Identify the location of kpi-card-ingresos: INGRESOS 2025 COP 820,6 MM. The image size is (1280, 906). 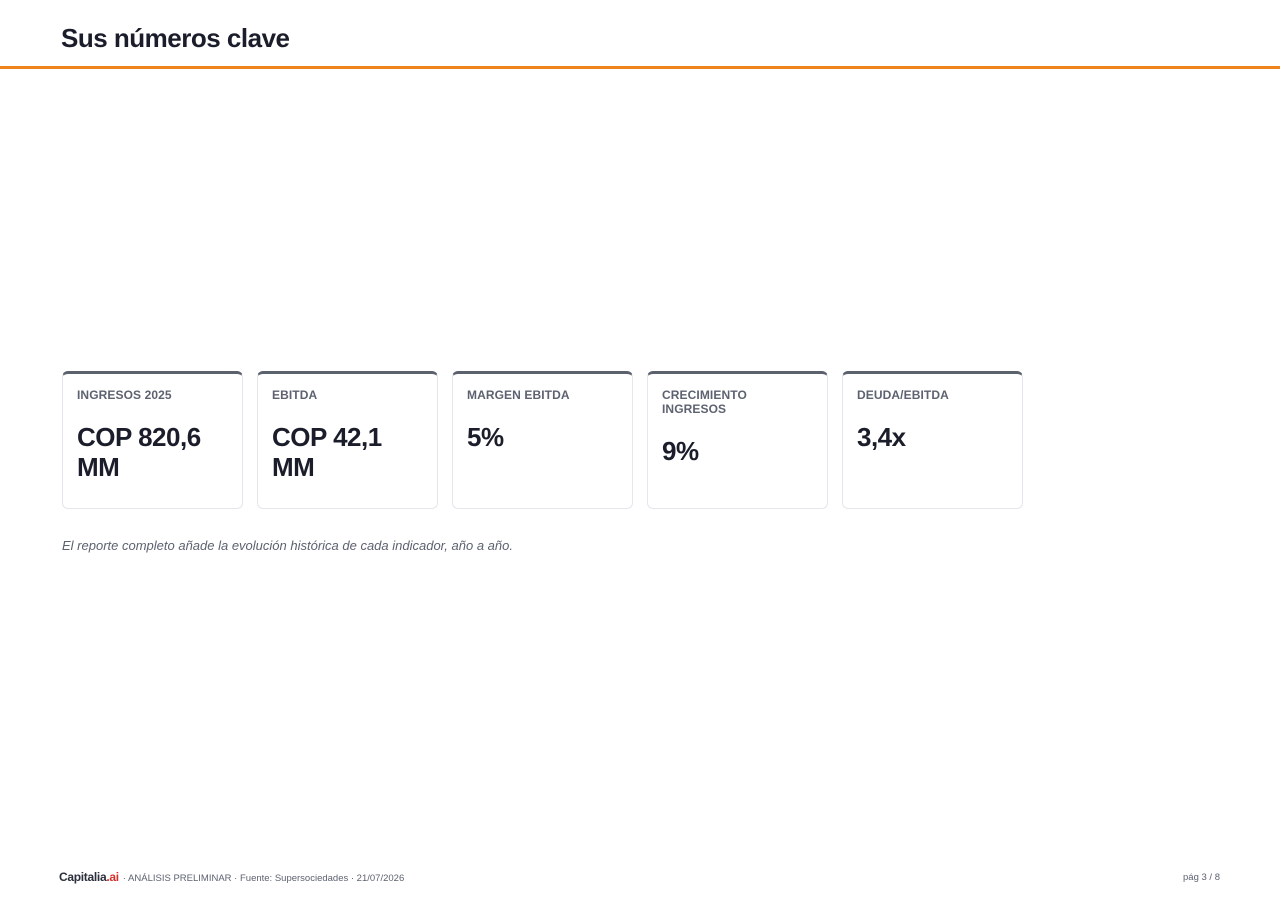
(152, 440).